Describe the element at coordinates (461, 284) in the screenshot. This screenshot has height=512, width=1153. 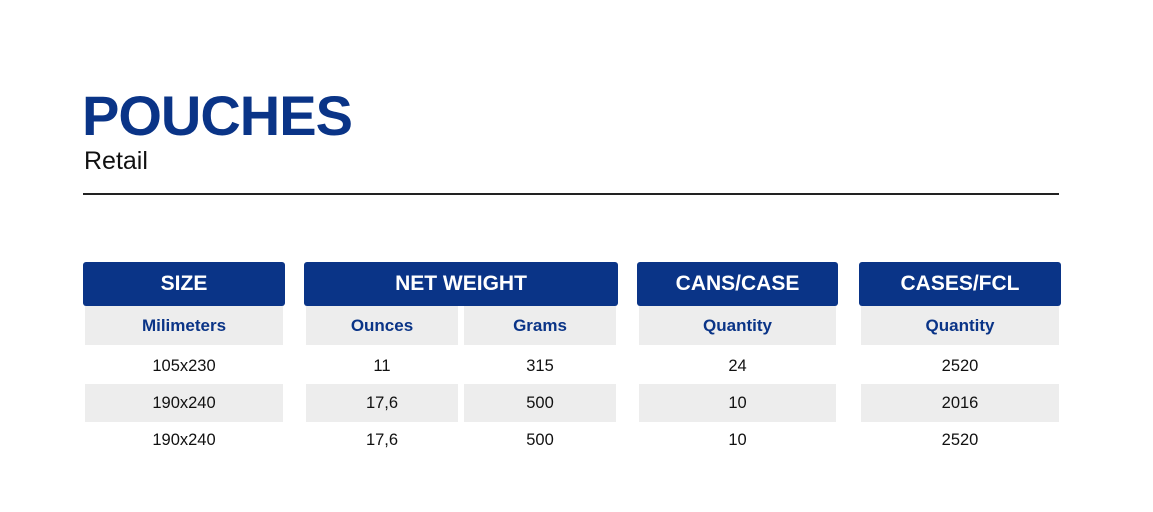
I see `header-net-weight: NET WEIGHT` at that location.